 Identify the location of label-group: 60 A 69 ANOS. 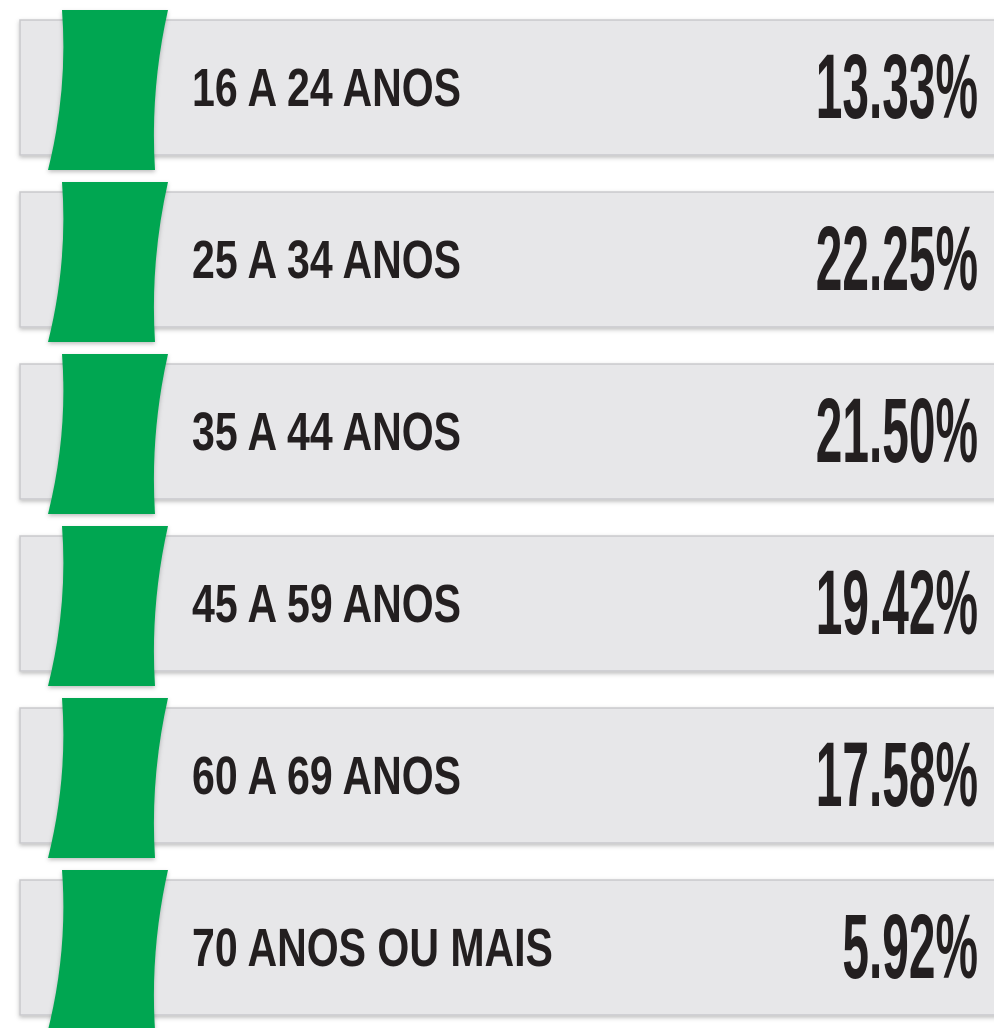
(326, 776).